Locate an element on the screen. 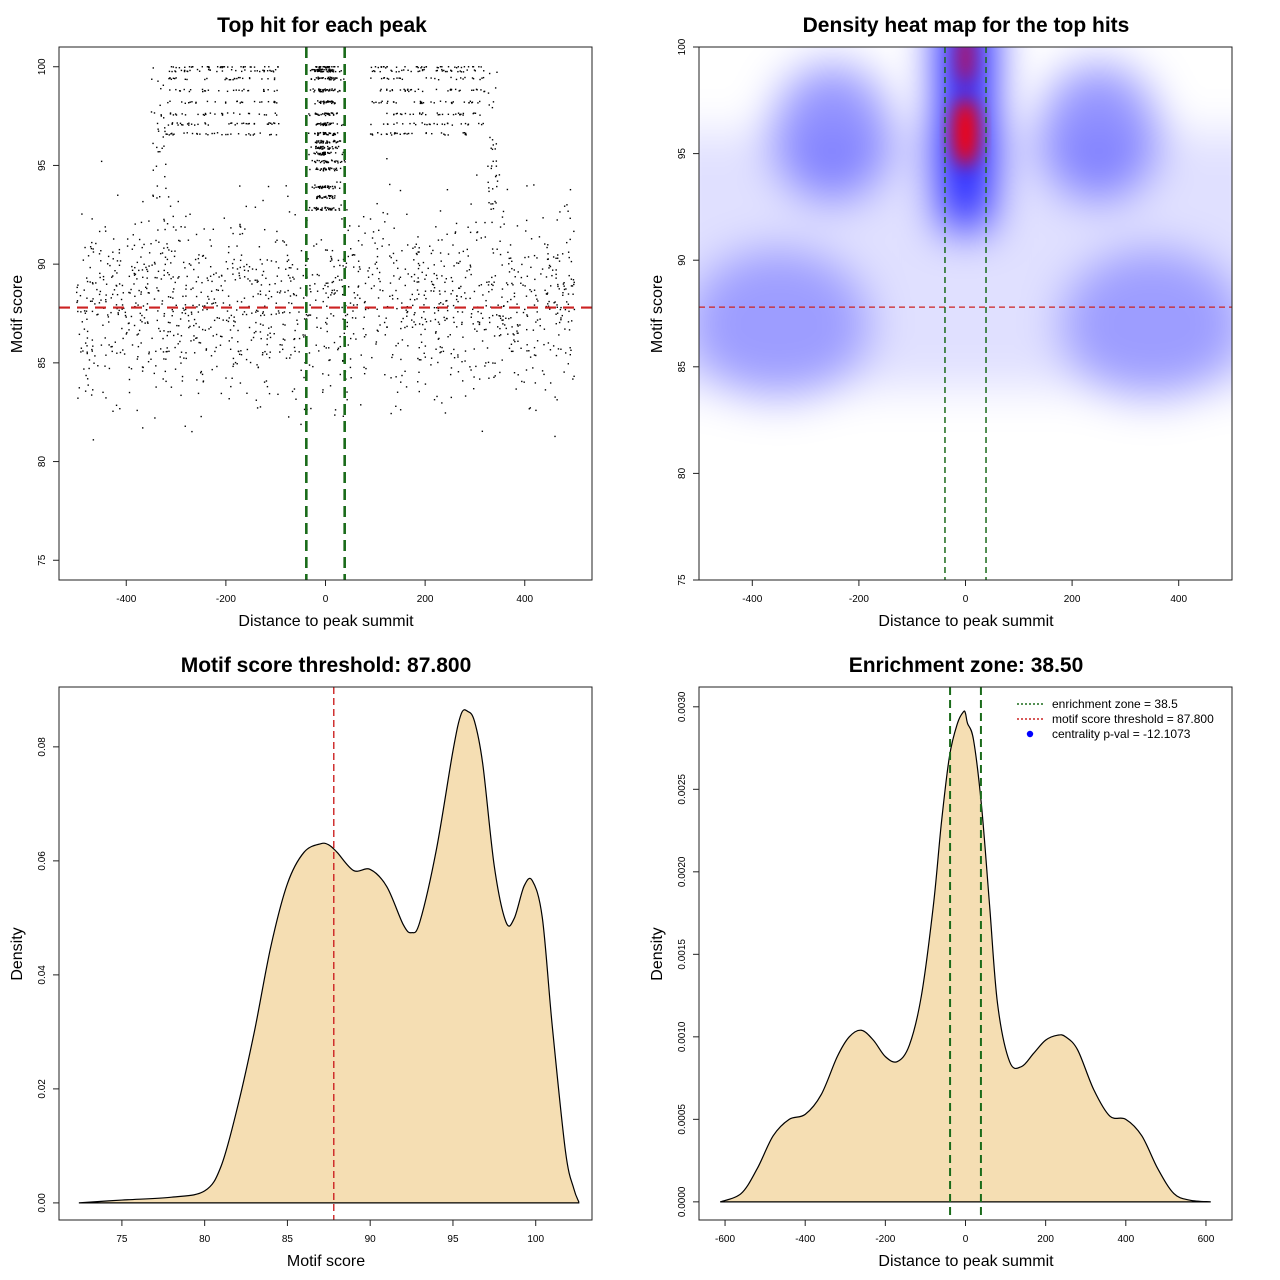 This screenshot has height=1280, width=1280. scatter-y-tick-label: 80 is located at coordinates (42, 462).